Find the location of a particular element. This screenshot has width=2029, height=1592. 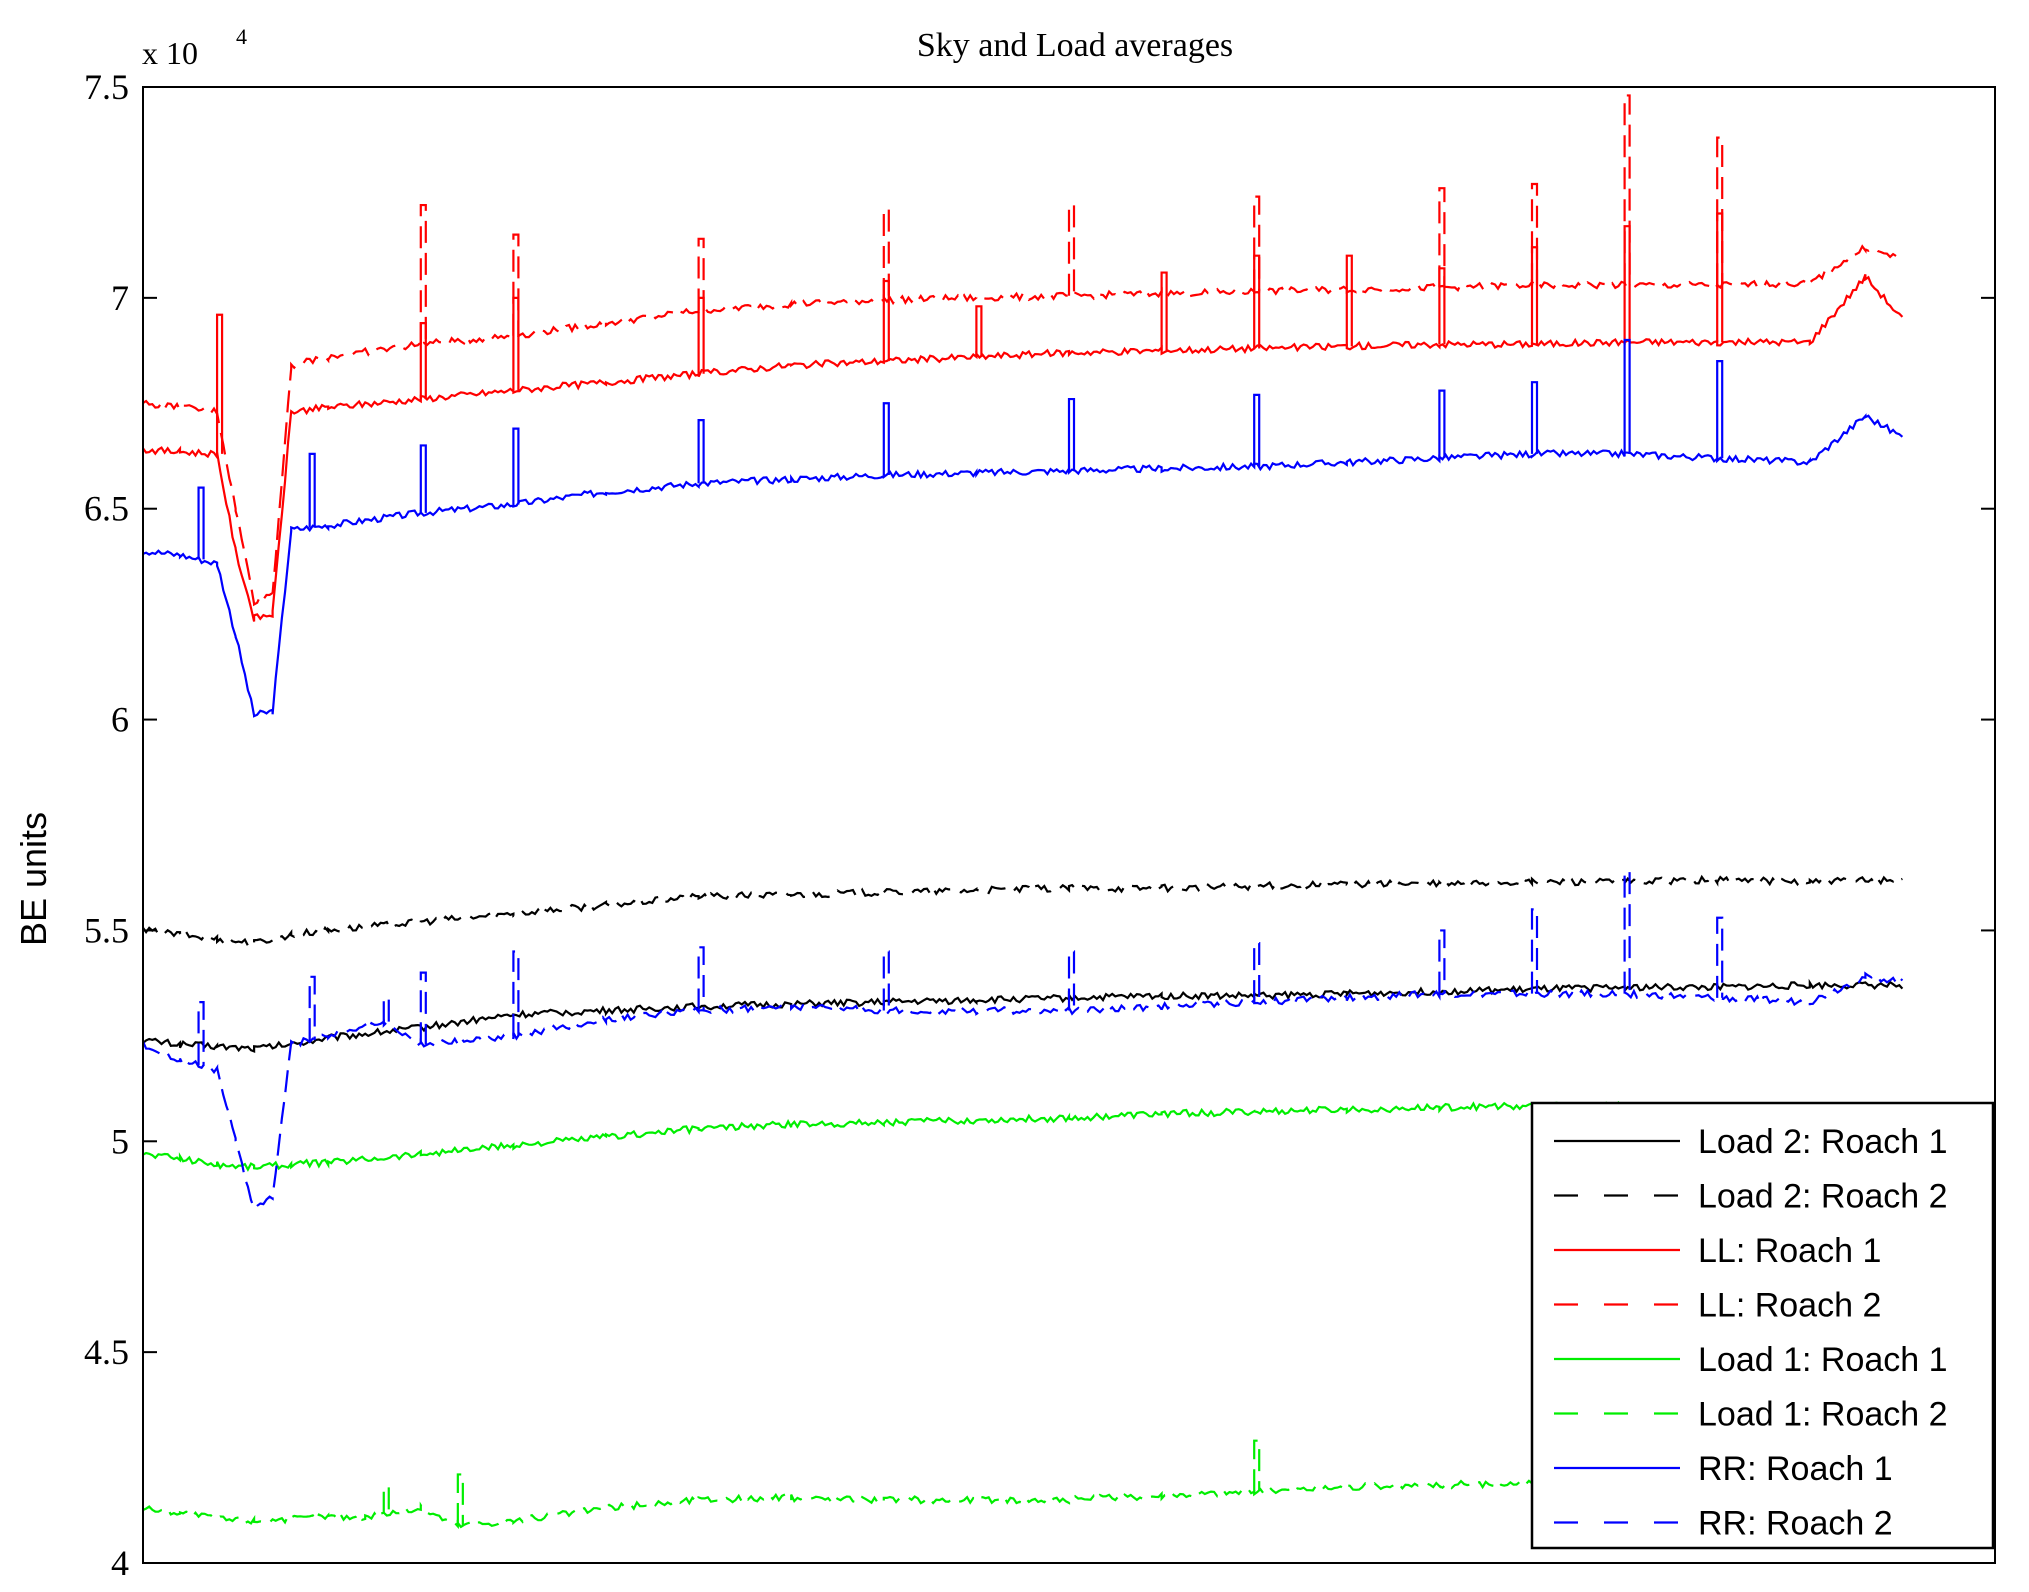

y-tick-label: 7.5 is located at coordinates (106, 87).